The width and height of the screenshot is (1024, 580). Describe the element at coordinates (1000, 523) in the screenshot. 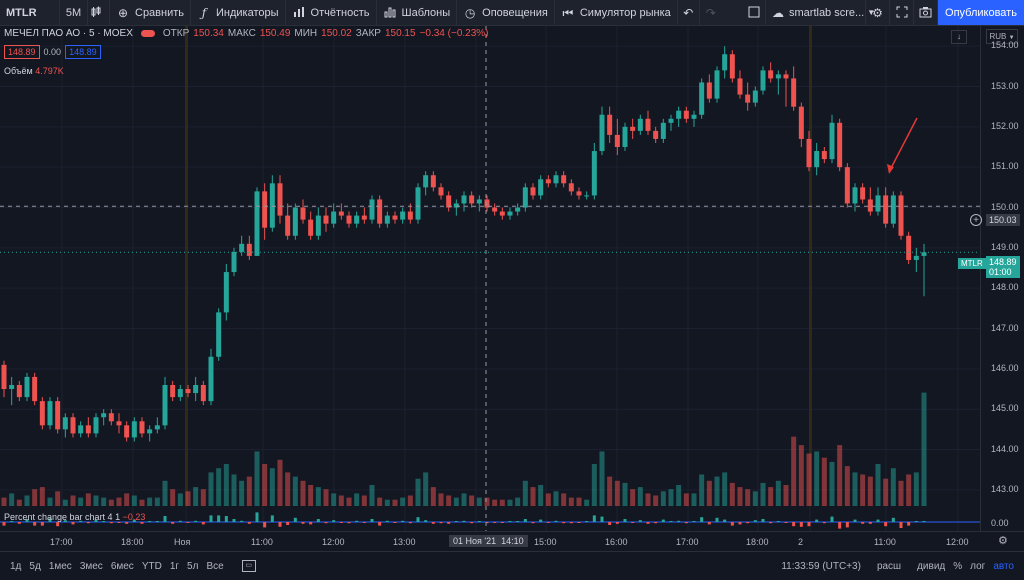

I see `indicator-axis-label: 0.00` at that location.